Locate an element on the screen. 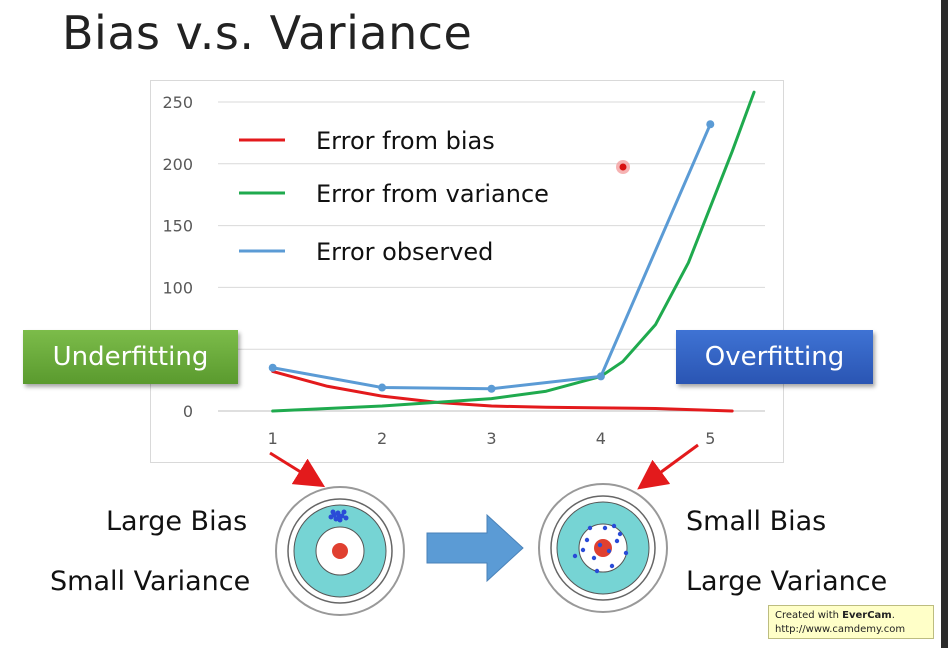 This screenshot has height=648, width=948. small-bias-label: Small Bias is located at coordinates (756, 521).